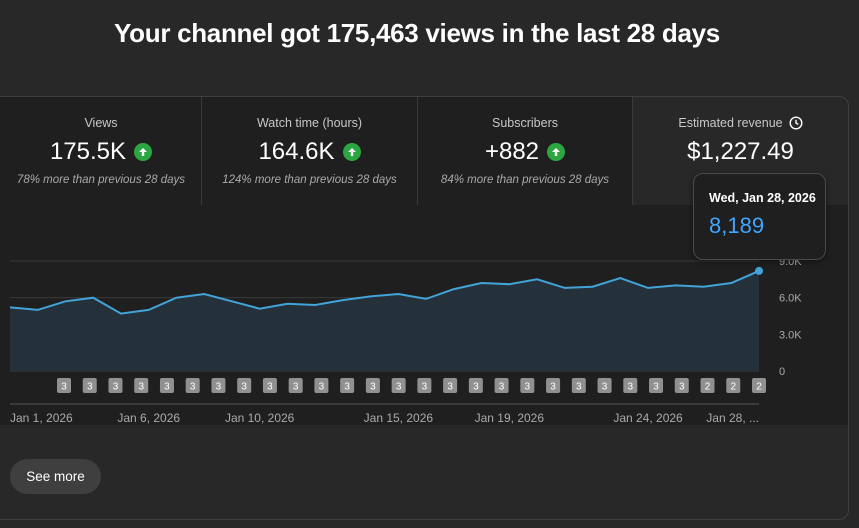 The image size is (859, 528). Describe the element at coordinates (88, 151) in the screenshot. I see `tile-value: 175.5K` at that location.